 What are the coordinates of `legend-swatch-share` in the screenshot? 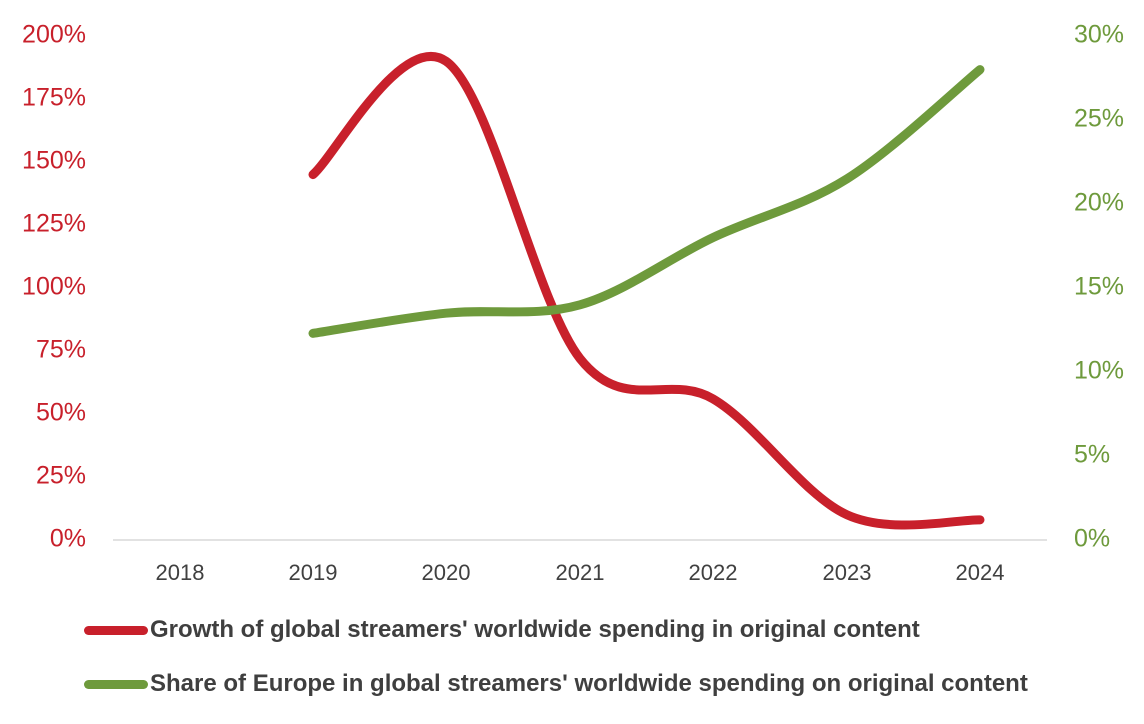 It's located at (116, 684).